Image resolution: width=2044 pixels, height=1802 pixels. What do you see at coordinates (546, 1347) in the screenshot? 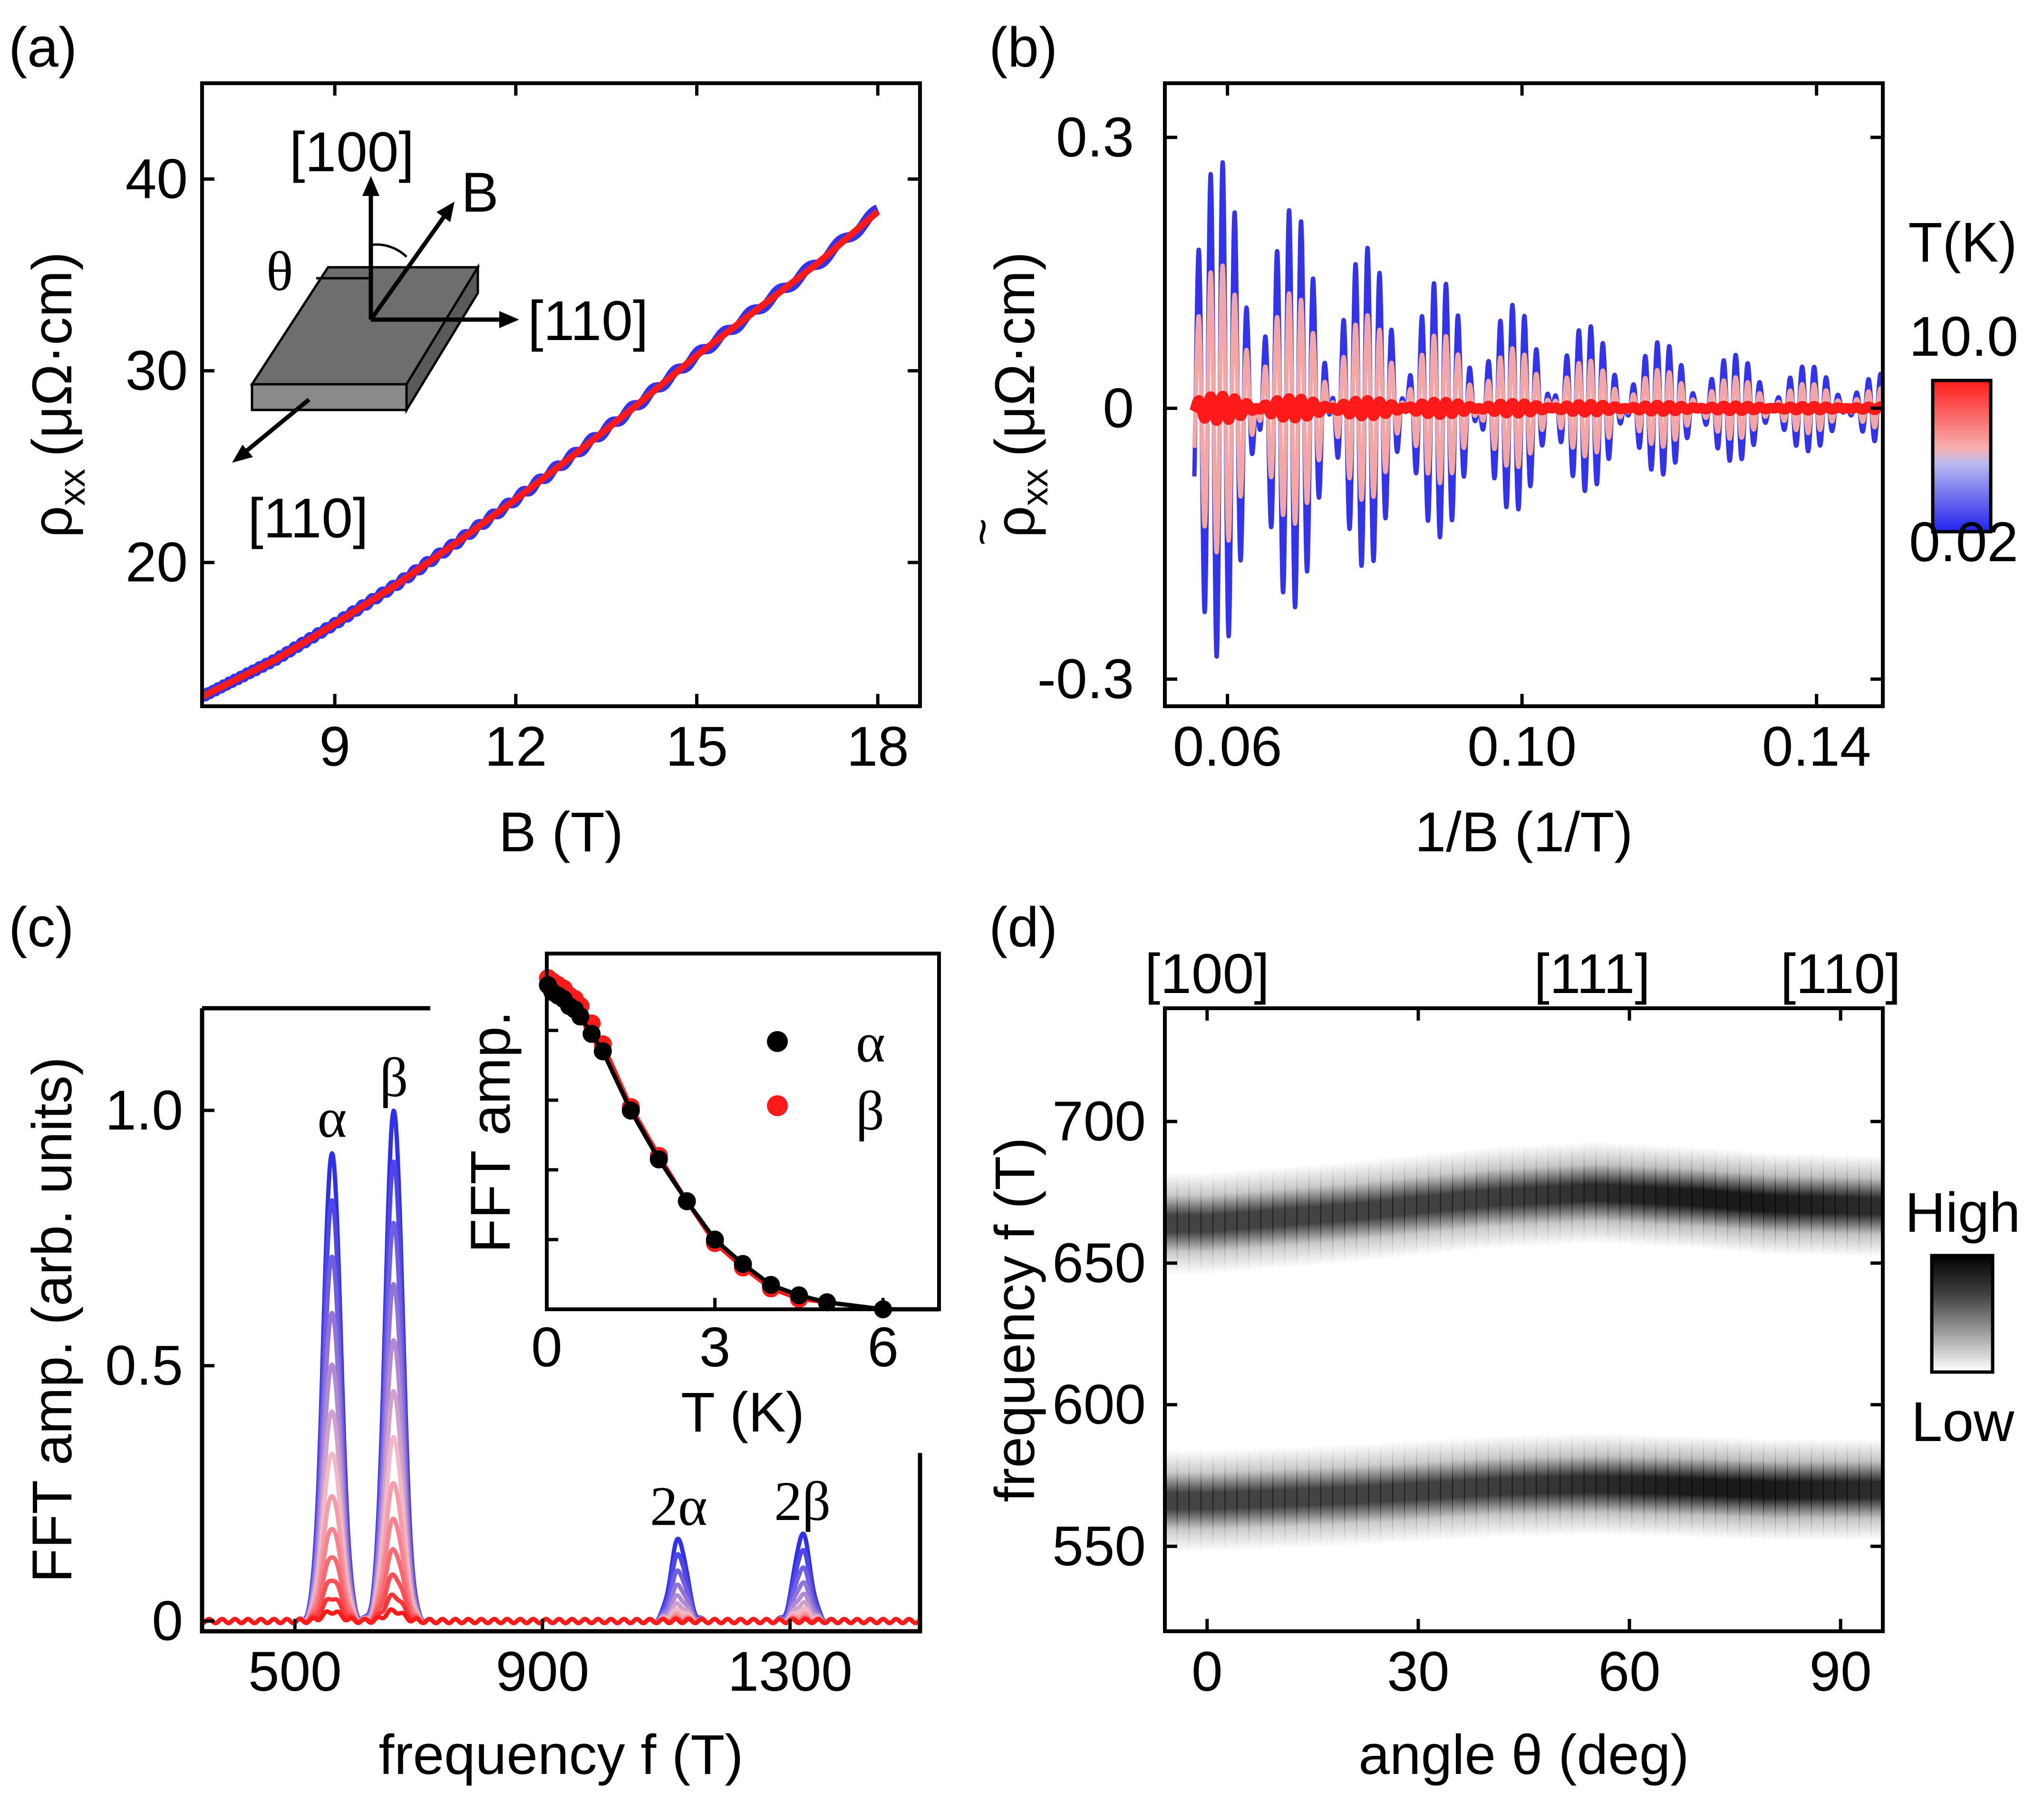
I see `inset-x-tick-label: 0` at bounding box center [546, 1347].